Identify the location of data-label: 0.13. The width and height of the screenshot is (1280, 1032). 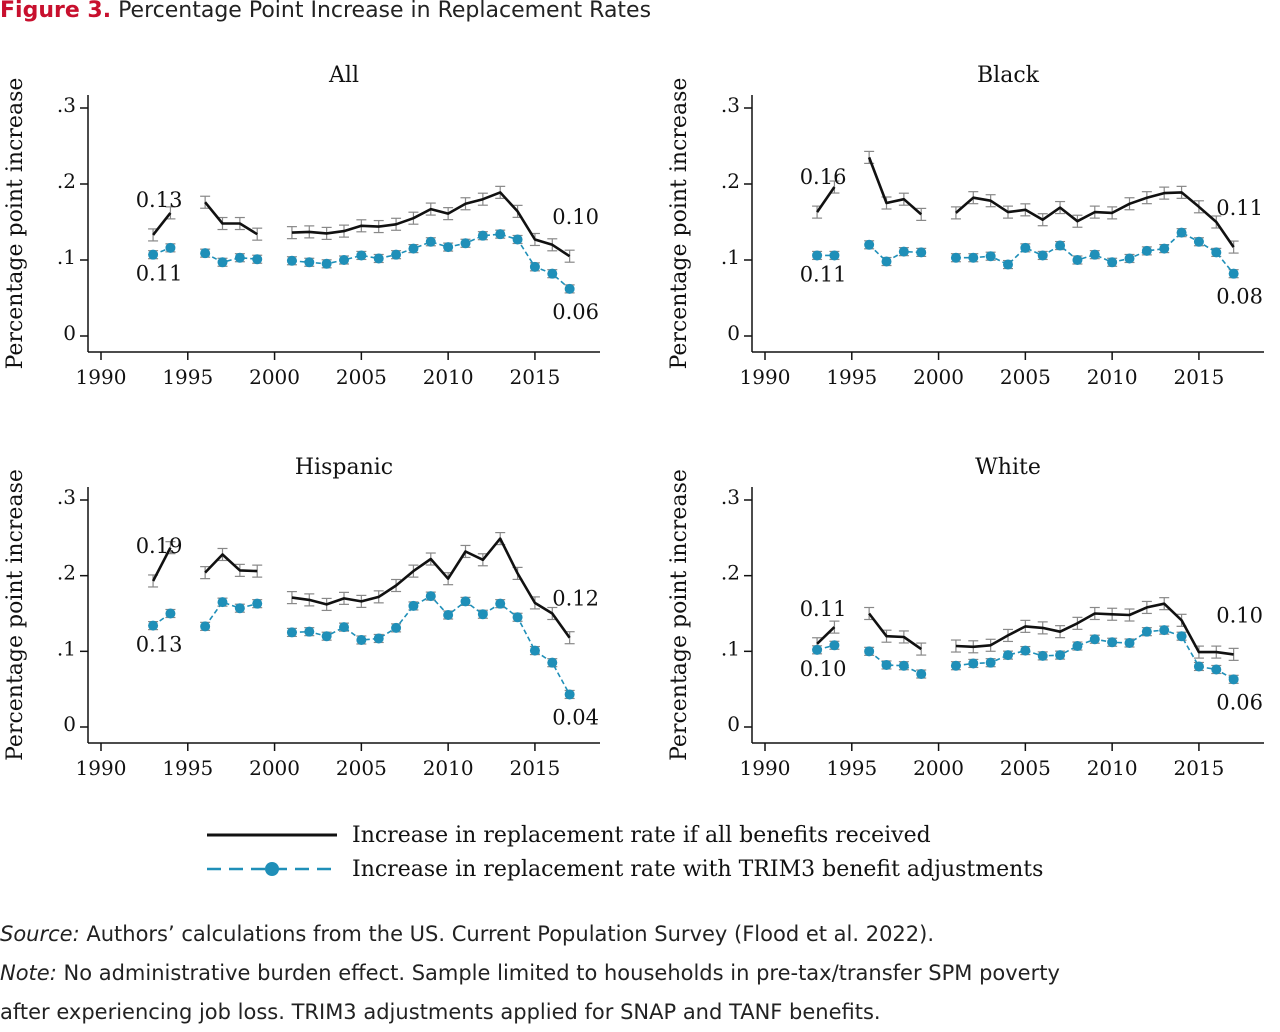
(159, 200).